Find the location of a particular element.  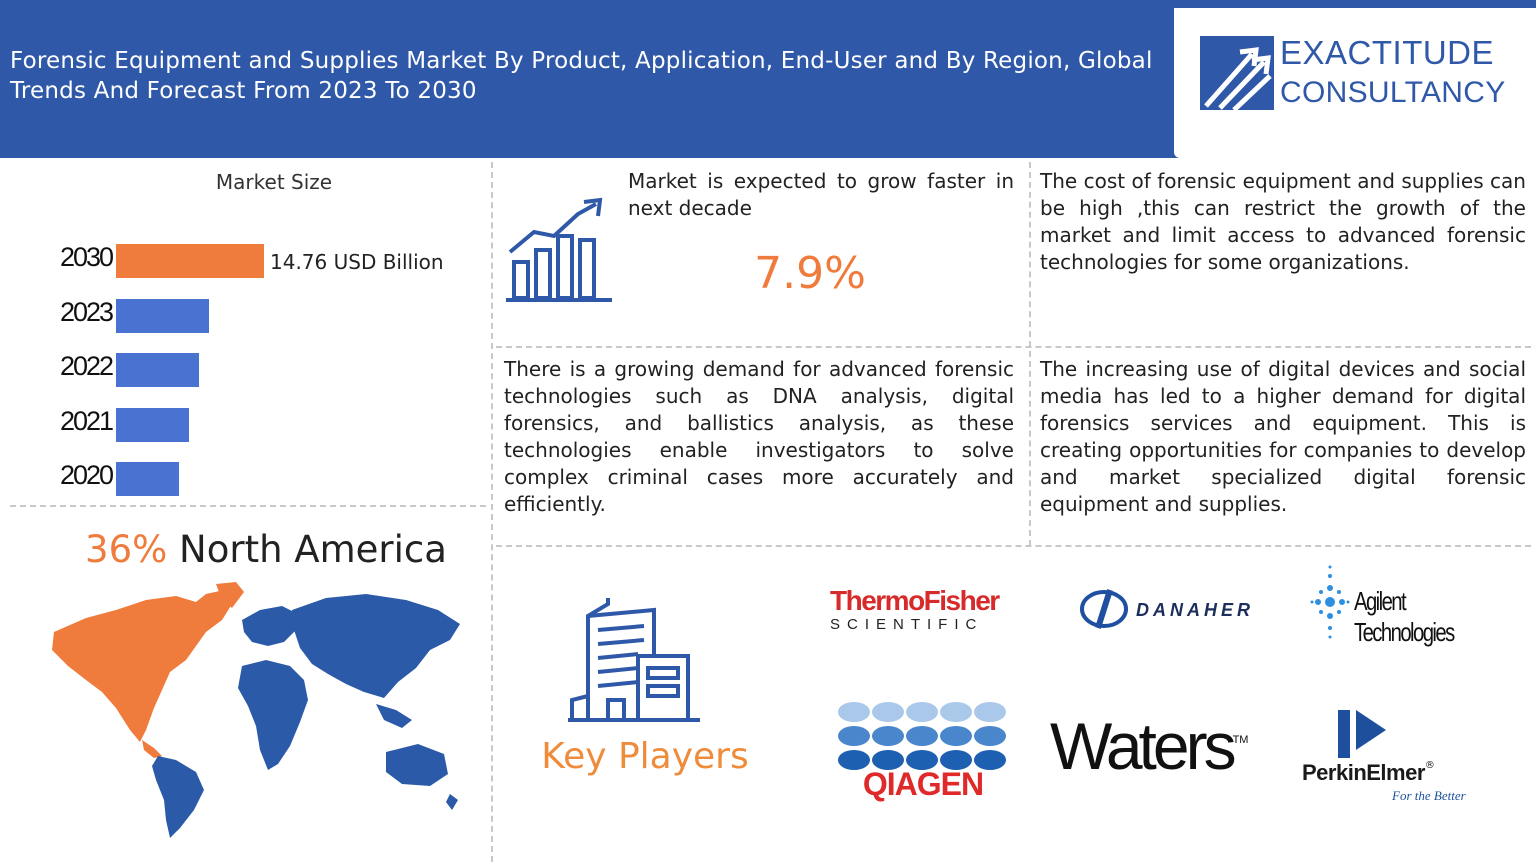

region-percent: 36% is located at coordinates (126, 549).